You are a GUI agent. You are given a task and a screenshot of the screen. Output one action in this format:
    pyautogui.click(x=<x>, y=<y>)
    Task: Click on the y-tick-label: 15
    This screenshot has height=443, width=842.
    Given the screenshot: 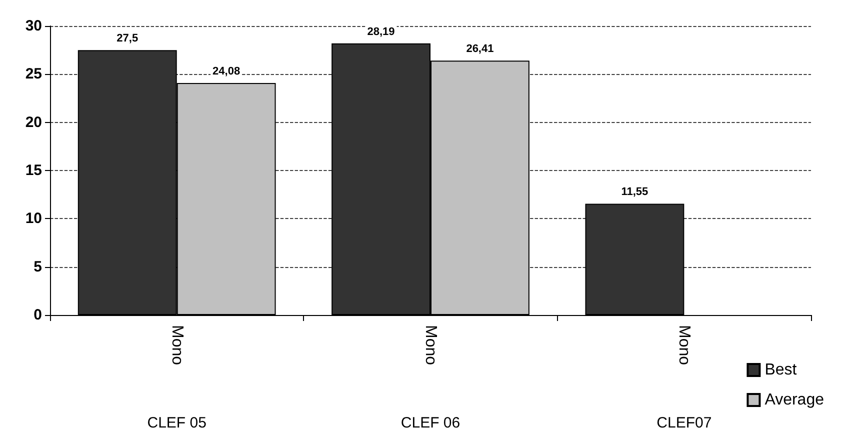 What is the action you would take?
    pyautogui.click(x=33, y=170)
    